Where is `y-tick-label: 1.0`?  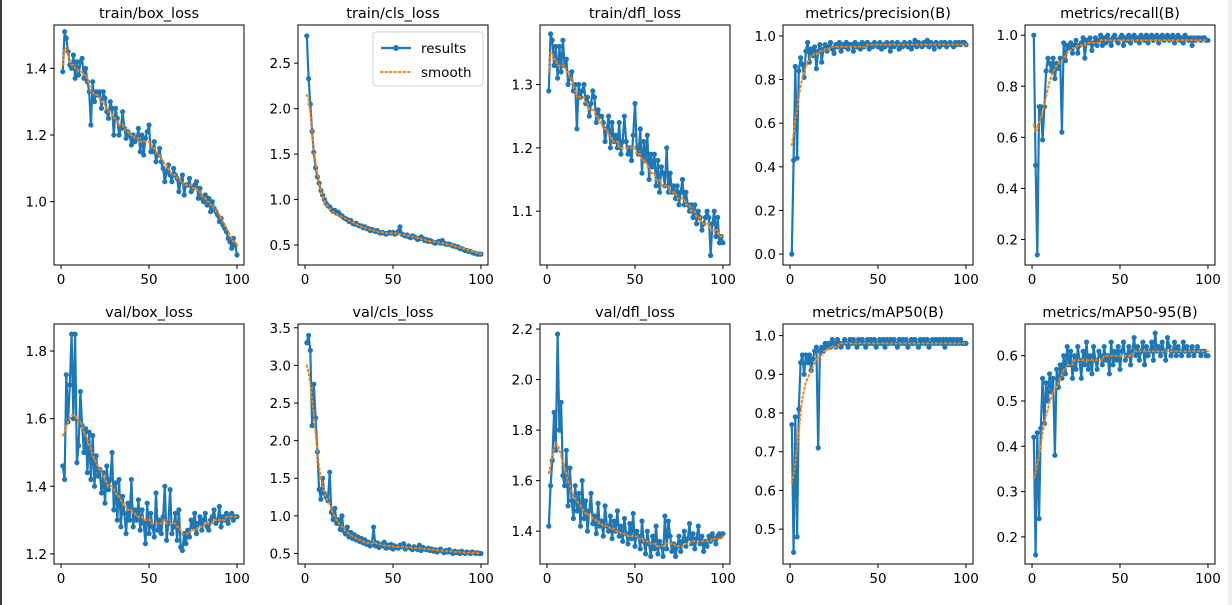 y-tick-label: 1.0 is located at coordinates (36, 203).